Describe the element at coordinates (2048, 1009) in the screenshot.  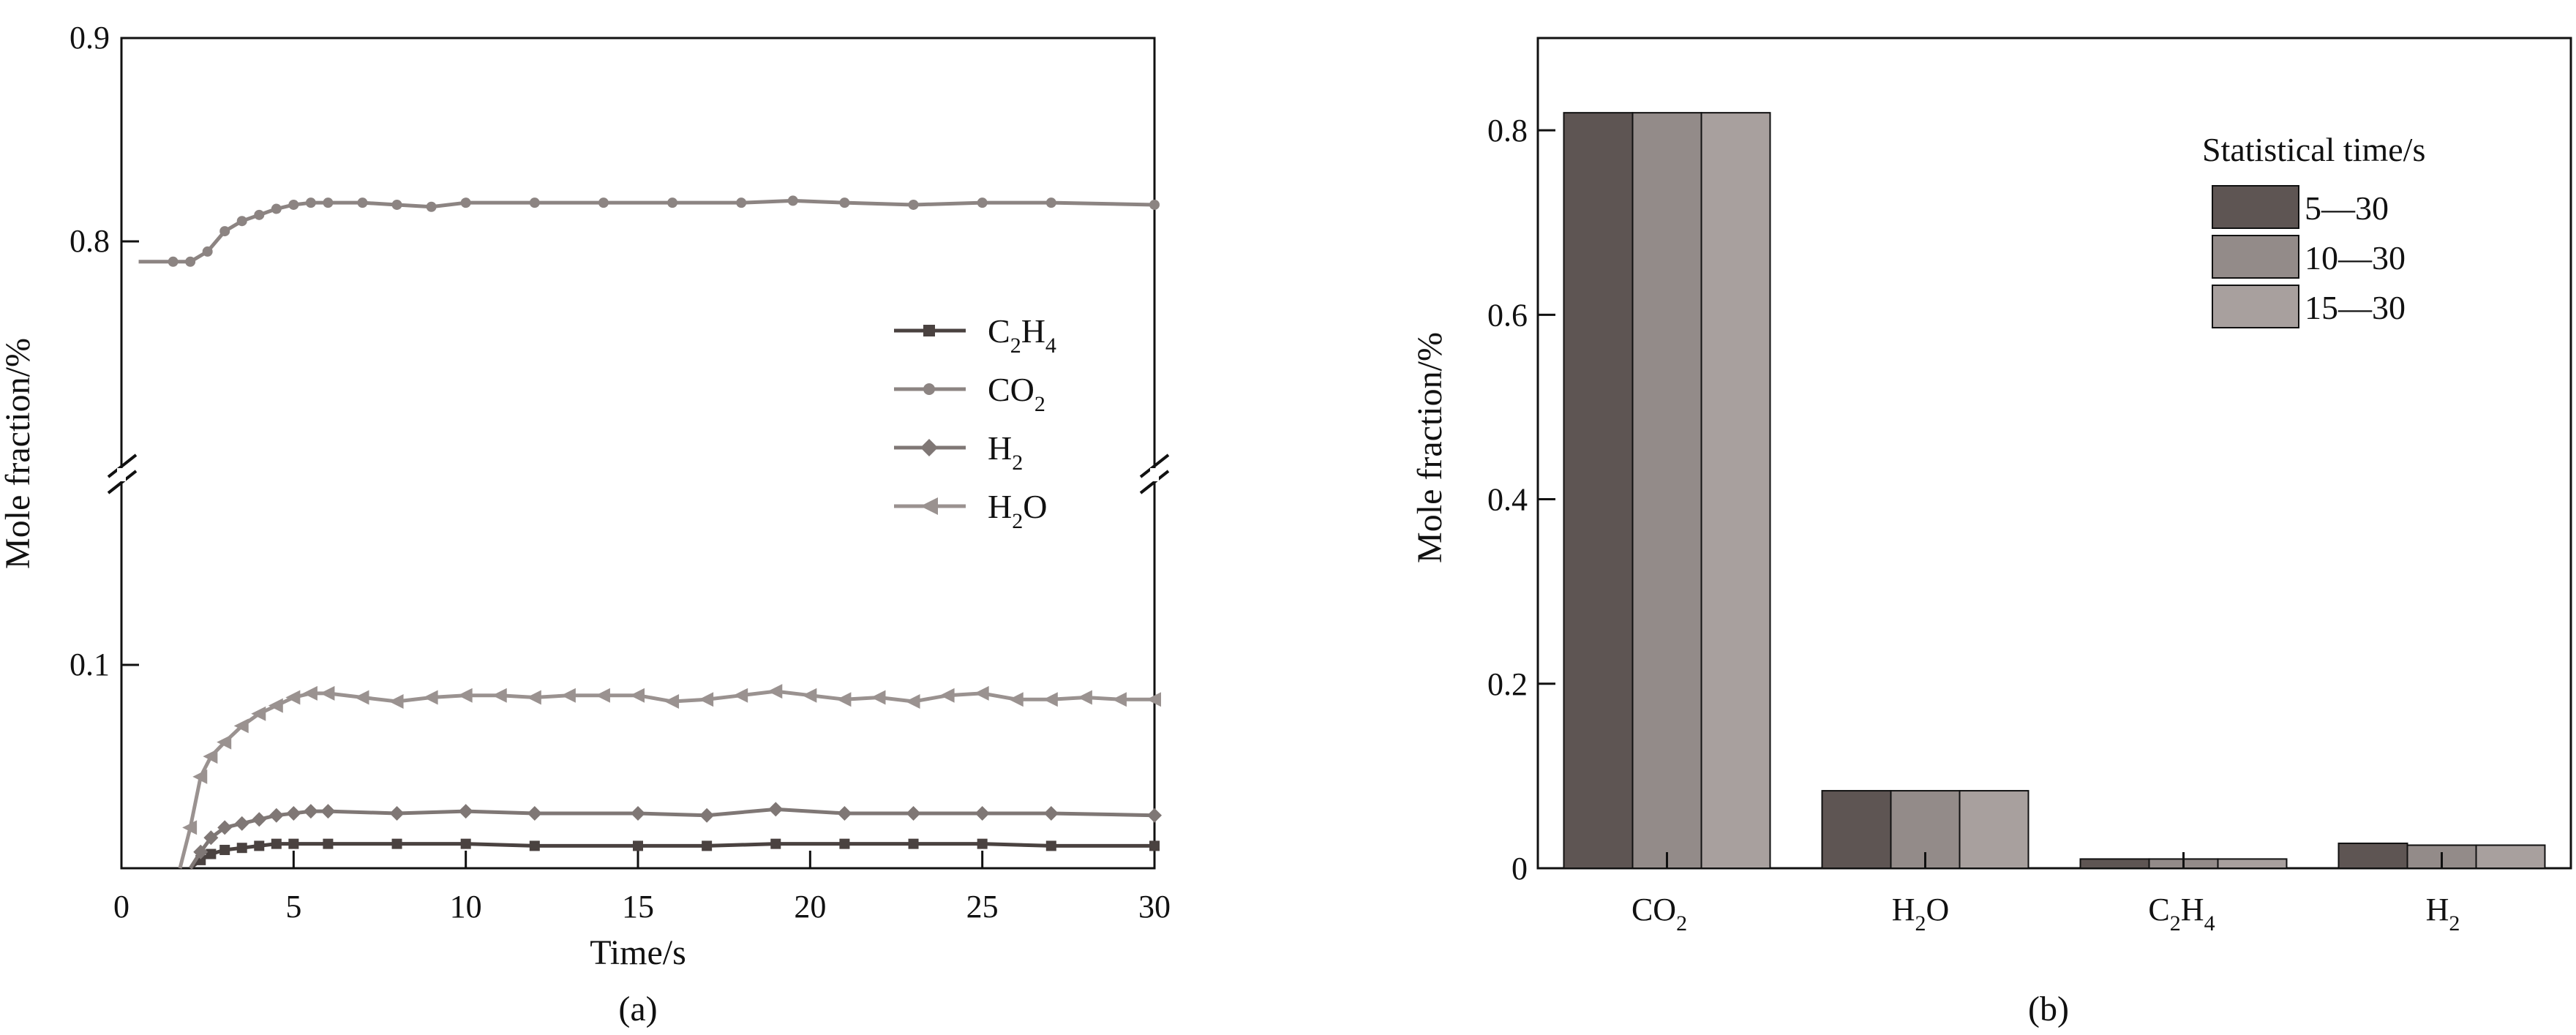
I see `b-caption: (b)` at that location.